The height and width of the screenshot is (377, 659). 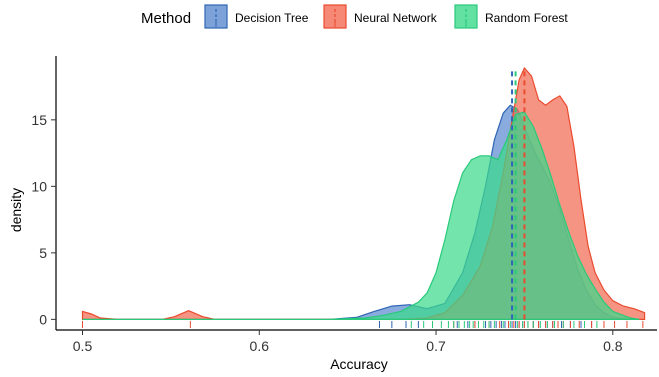 What do you see at coordinates (43, 319) in the screenshot?
I see `y-tick-label: 0` at bounding box center [43, 319].